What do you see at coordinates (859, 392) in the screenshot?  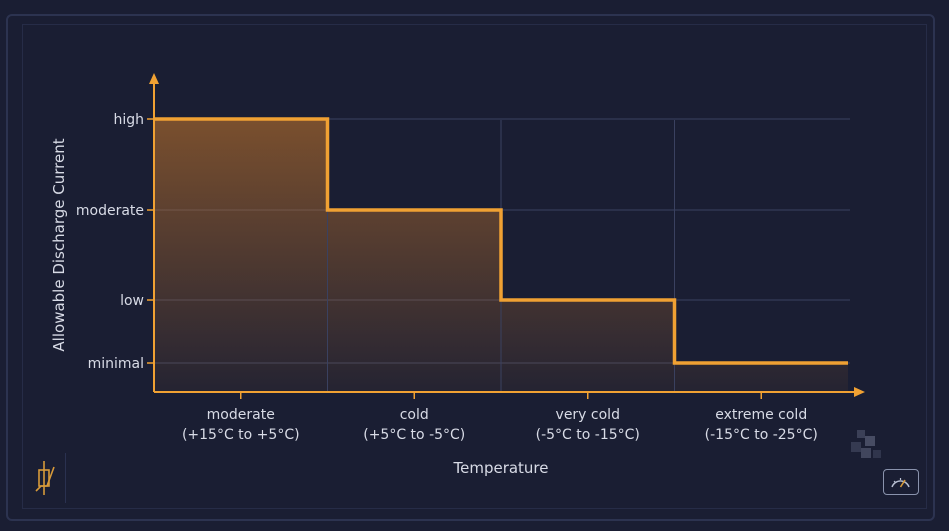 I see `x-axis-arrow` at bounding box center [859, 392].